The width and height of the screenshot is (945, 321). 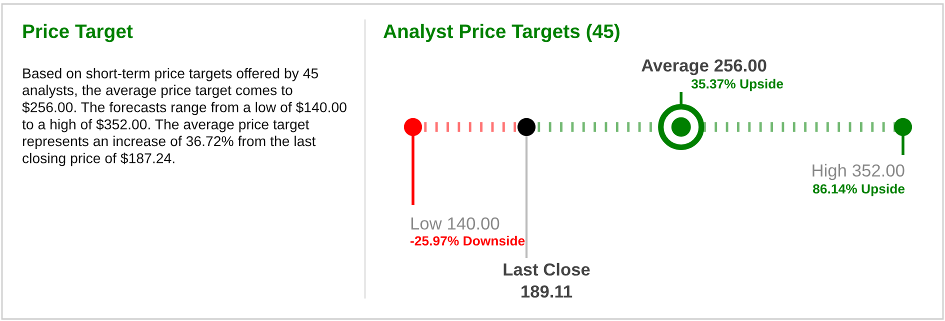 What do you see at coordinates (184, 117) in the screenshot?
I see `text: Based on short-term price targets offered by 45 analysts, the average price target comes to $256.00. The forecasts range from a low of $140.00 to a high of $352.00. The average price target represents an increase of 36.72% from the last closing price of $187.24.` at bounding box center [184, 117].